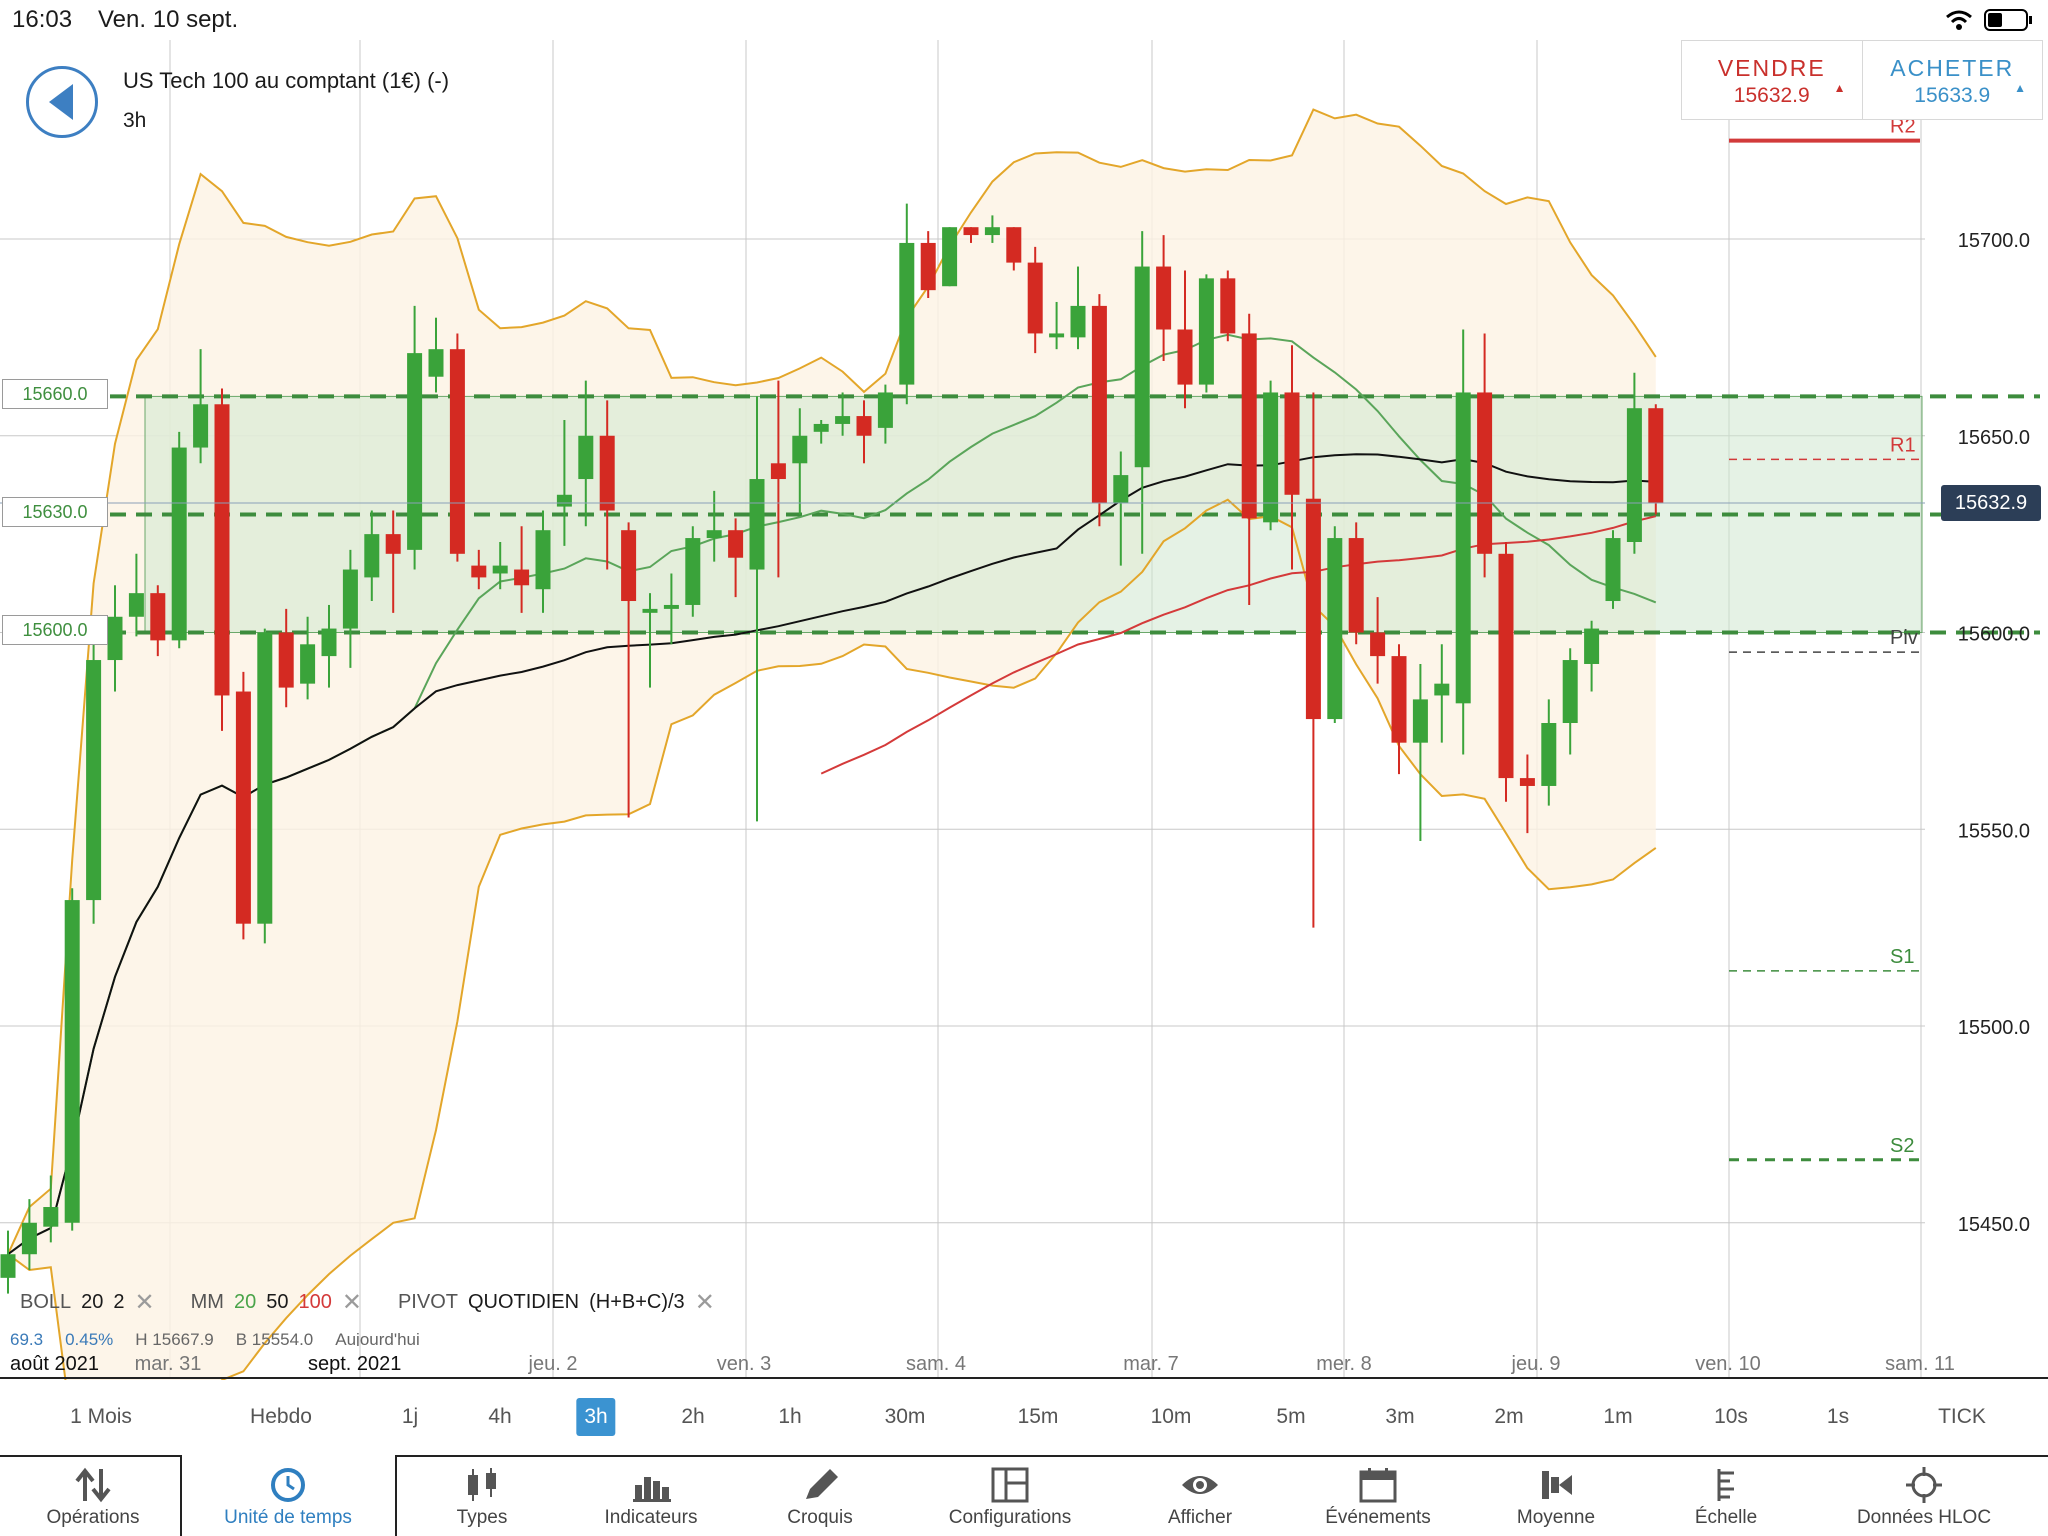 This screenshot has height=1536, width=2048. What do you see at coordinates (1378, 1485) in the screenshot?
I see `calendar-icon` at bounding box center [1378, 1485].